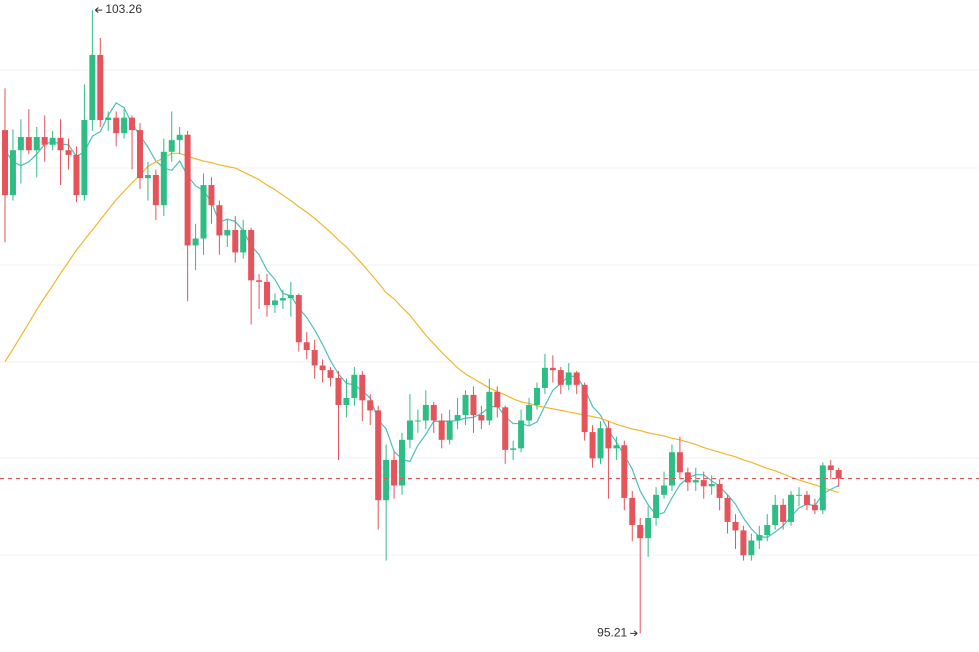 The image size is (979, 652). I want to click on max-arrow, so click(99, 10).